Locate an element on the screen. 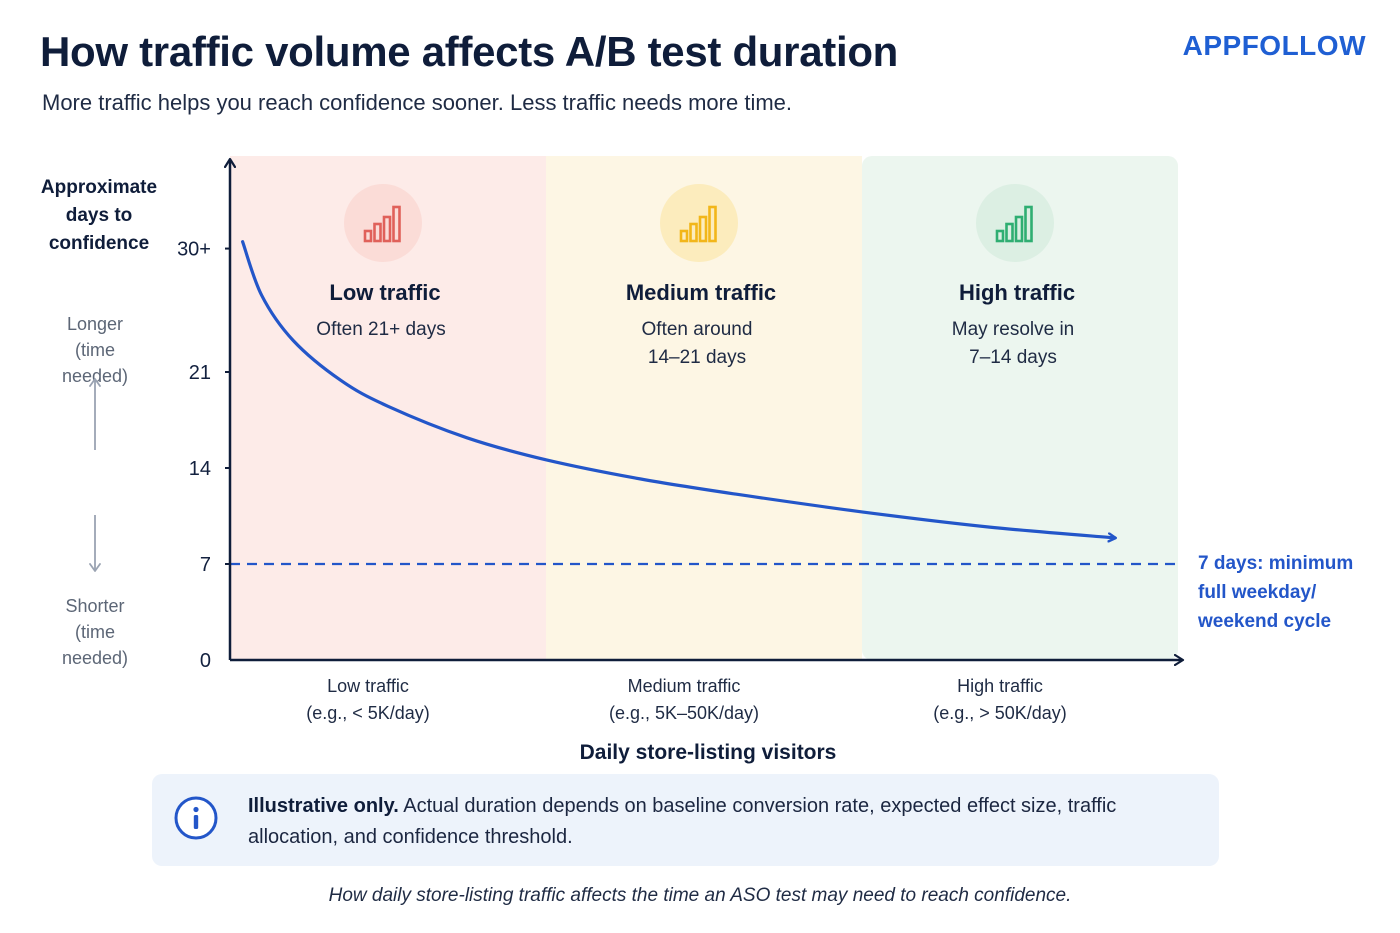  x-category-range-2: (e.g., 5K–50K/day) is located at coordinates (684, 713).